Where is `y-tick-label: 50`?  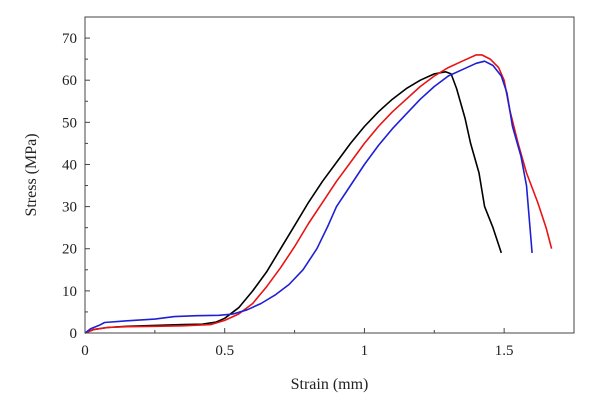 y-tick-label: 50 is located at coordinates (69, 123).